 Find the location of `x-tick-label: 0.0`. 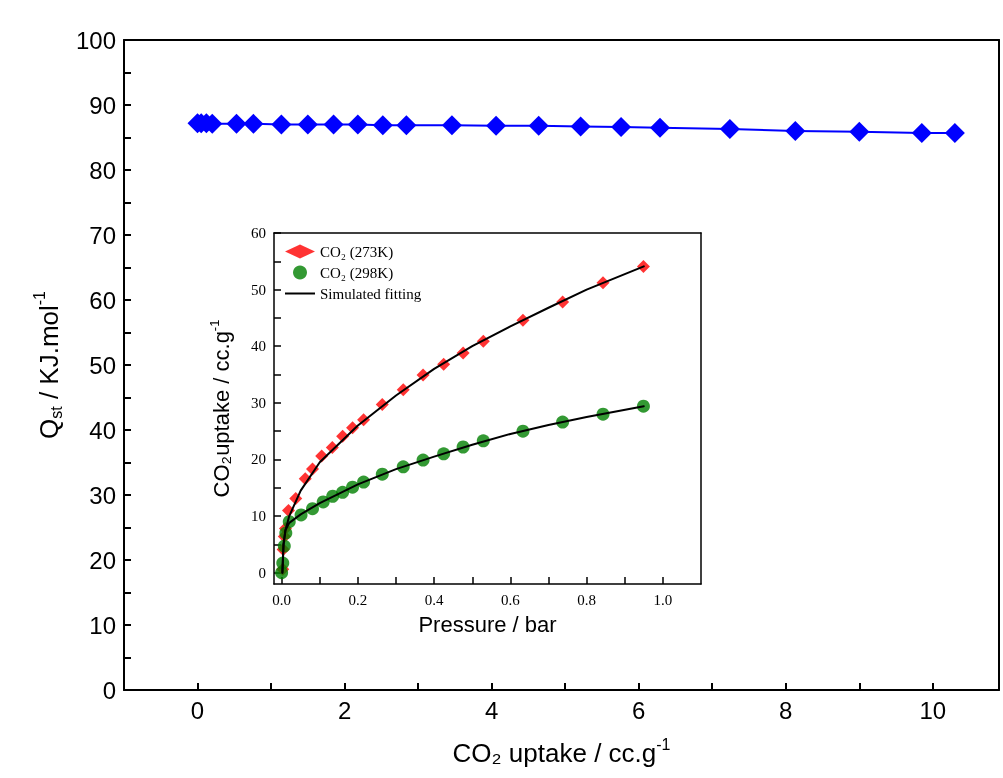

x-tick-label: 0.0 is located at coordinates (281, 599).